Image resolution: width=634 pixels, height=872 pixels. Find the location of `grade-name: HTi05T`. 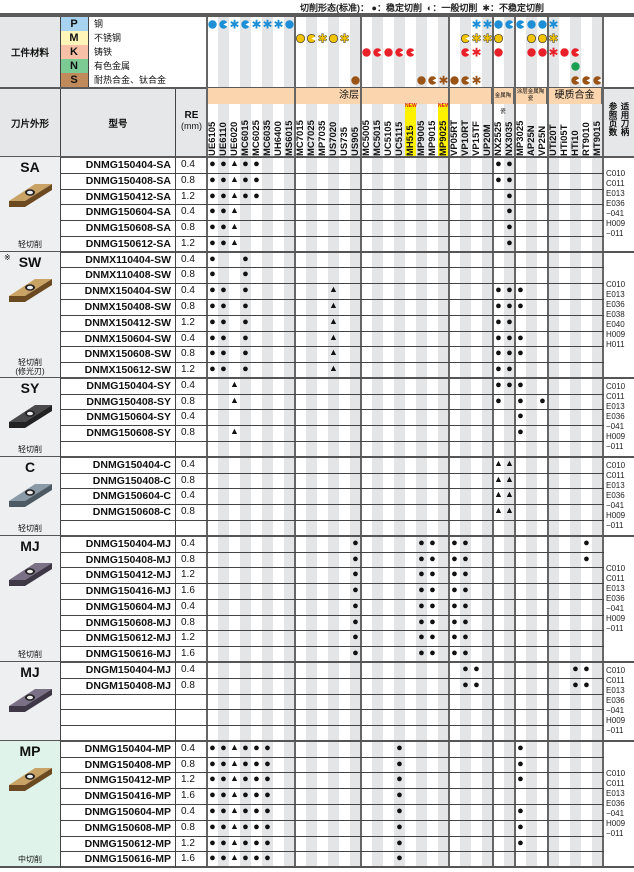

grade-name: HTi05T is located at coordinates (564, 140).